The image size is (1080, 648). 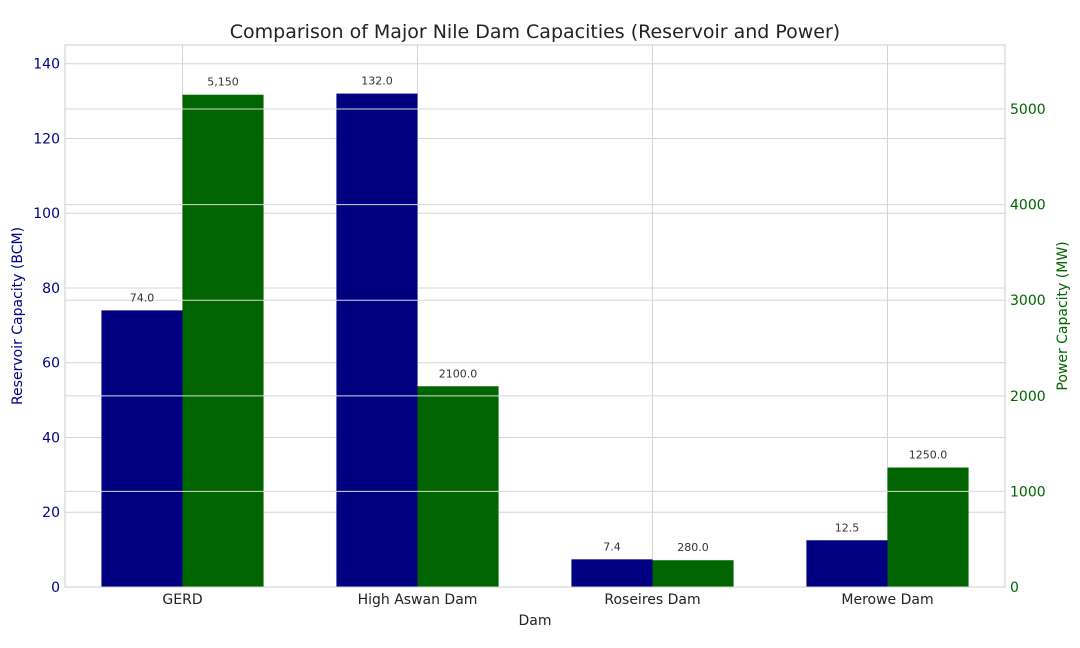 I want to click on x-tick-label: High Aswan Dam, so click(x=418, y=600).